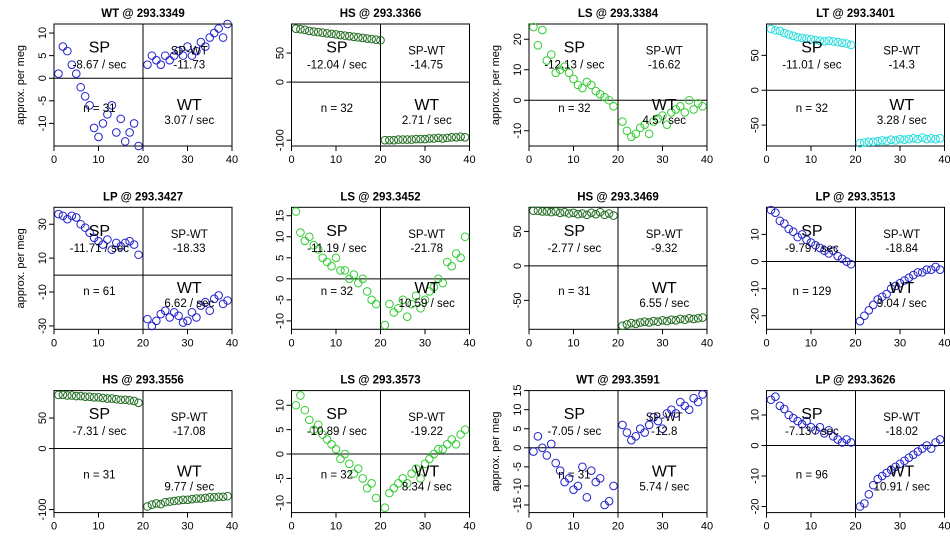 Image resolution: width=950 pixels, height=555 pixels. Describe the element at coordinates (281, 258) in the screenshot. I see `y-tick-label: 5` at that location.